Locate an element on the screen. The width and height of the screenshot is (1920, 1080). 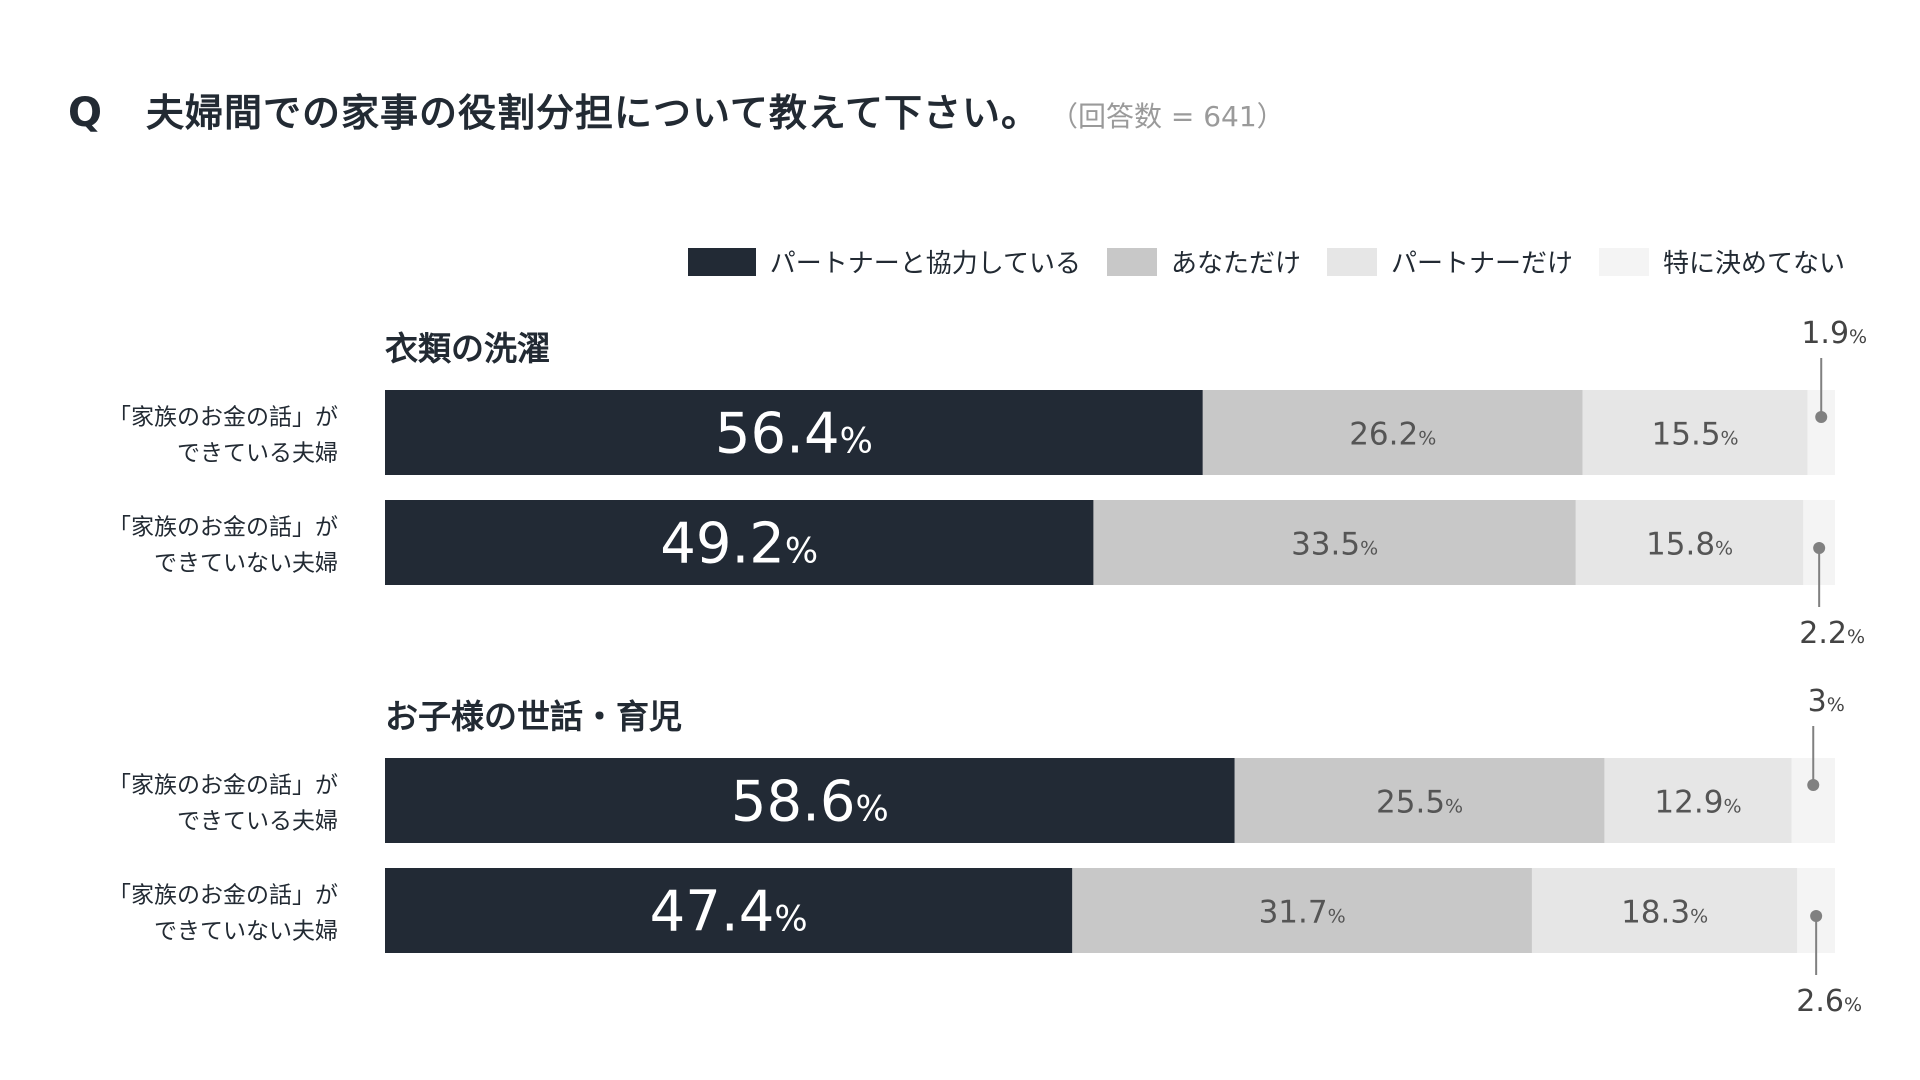
legend-item-cooperate: パートナーと協力している is located at coordinates (884, 261).